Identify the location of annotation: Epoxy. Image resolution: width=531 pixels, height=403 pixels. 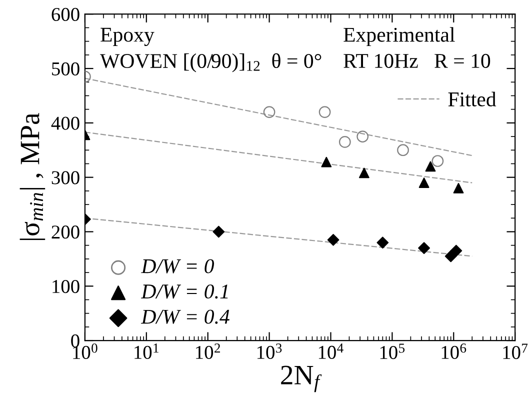
(127, 37).